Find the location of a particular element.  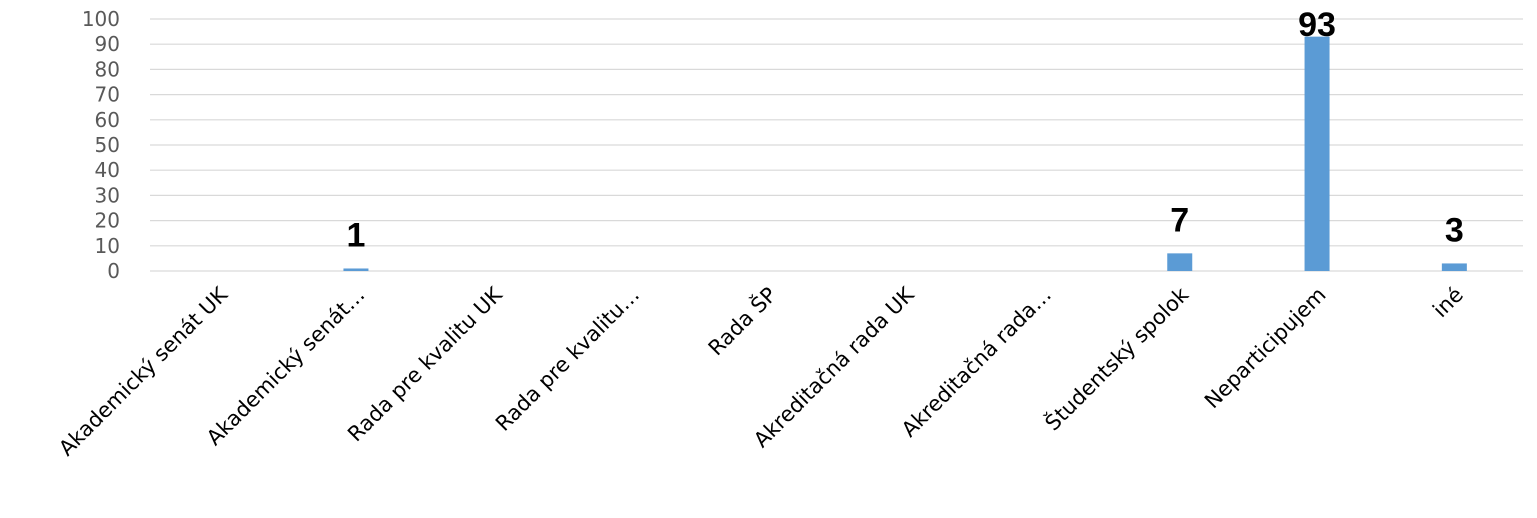

x-category-label: Akreditačná rada UK is located at coordinates (834, 367).